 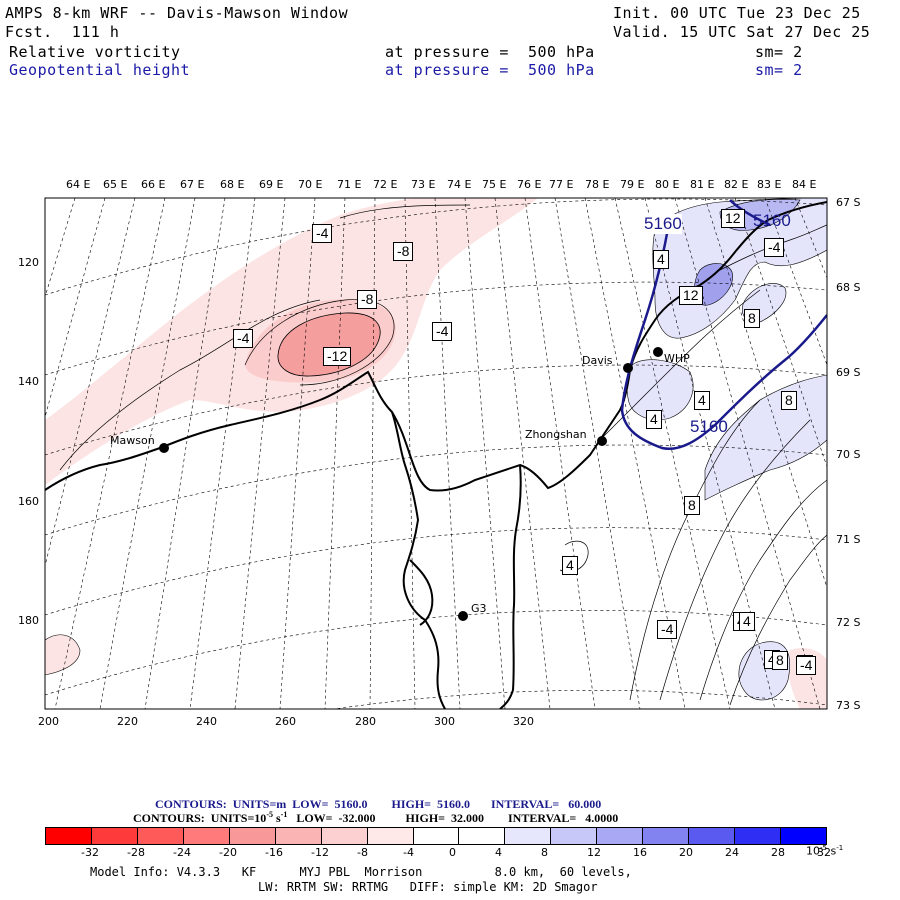 What do you see at coordinates (736, 184) in the screenshot?
I see `top-axis-label: 82 E` at bounding box center [736, 184].